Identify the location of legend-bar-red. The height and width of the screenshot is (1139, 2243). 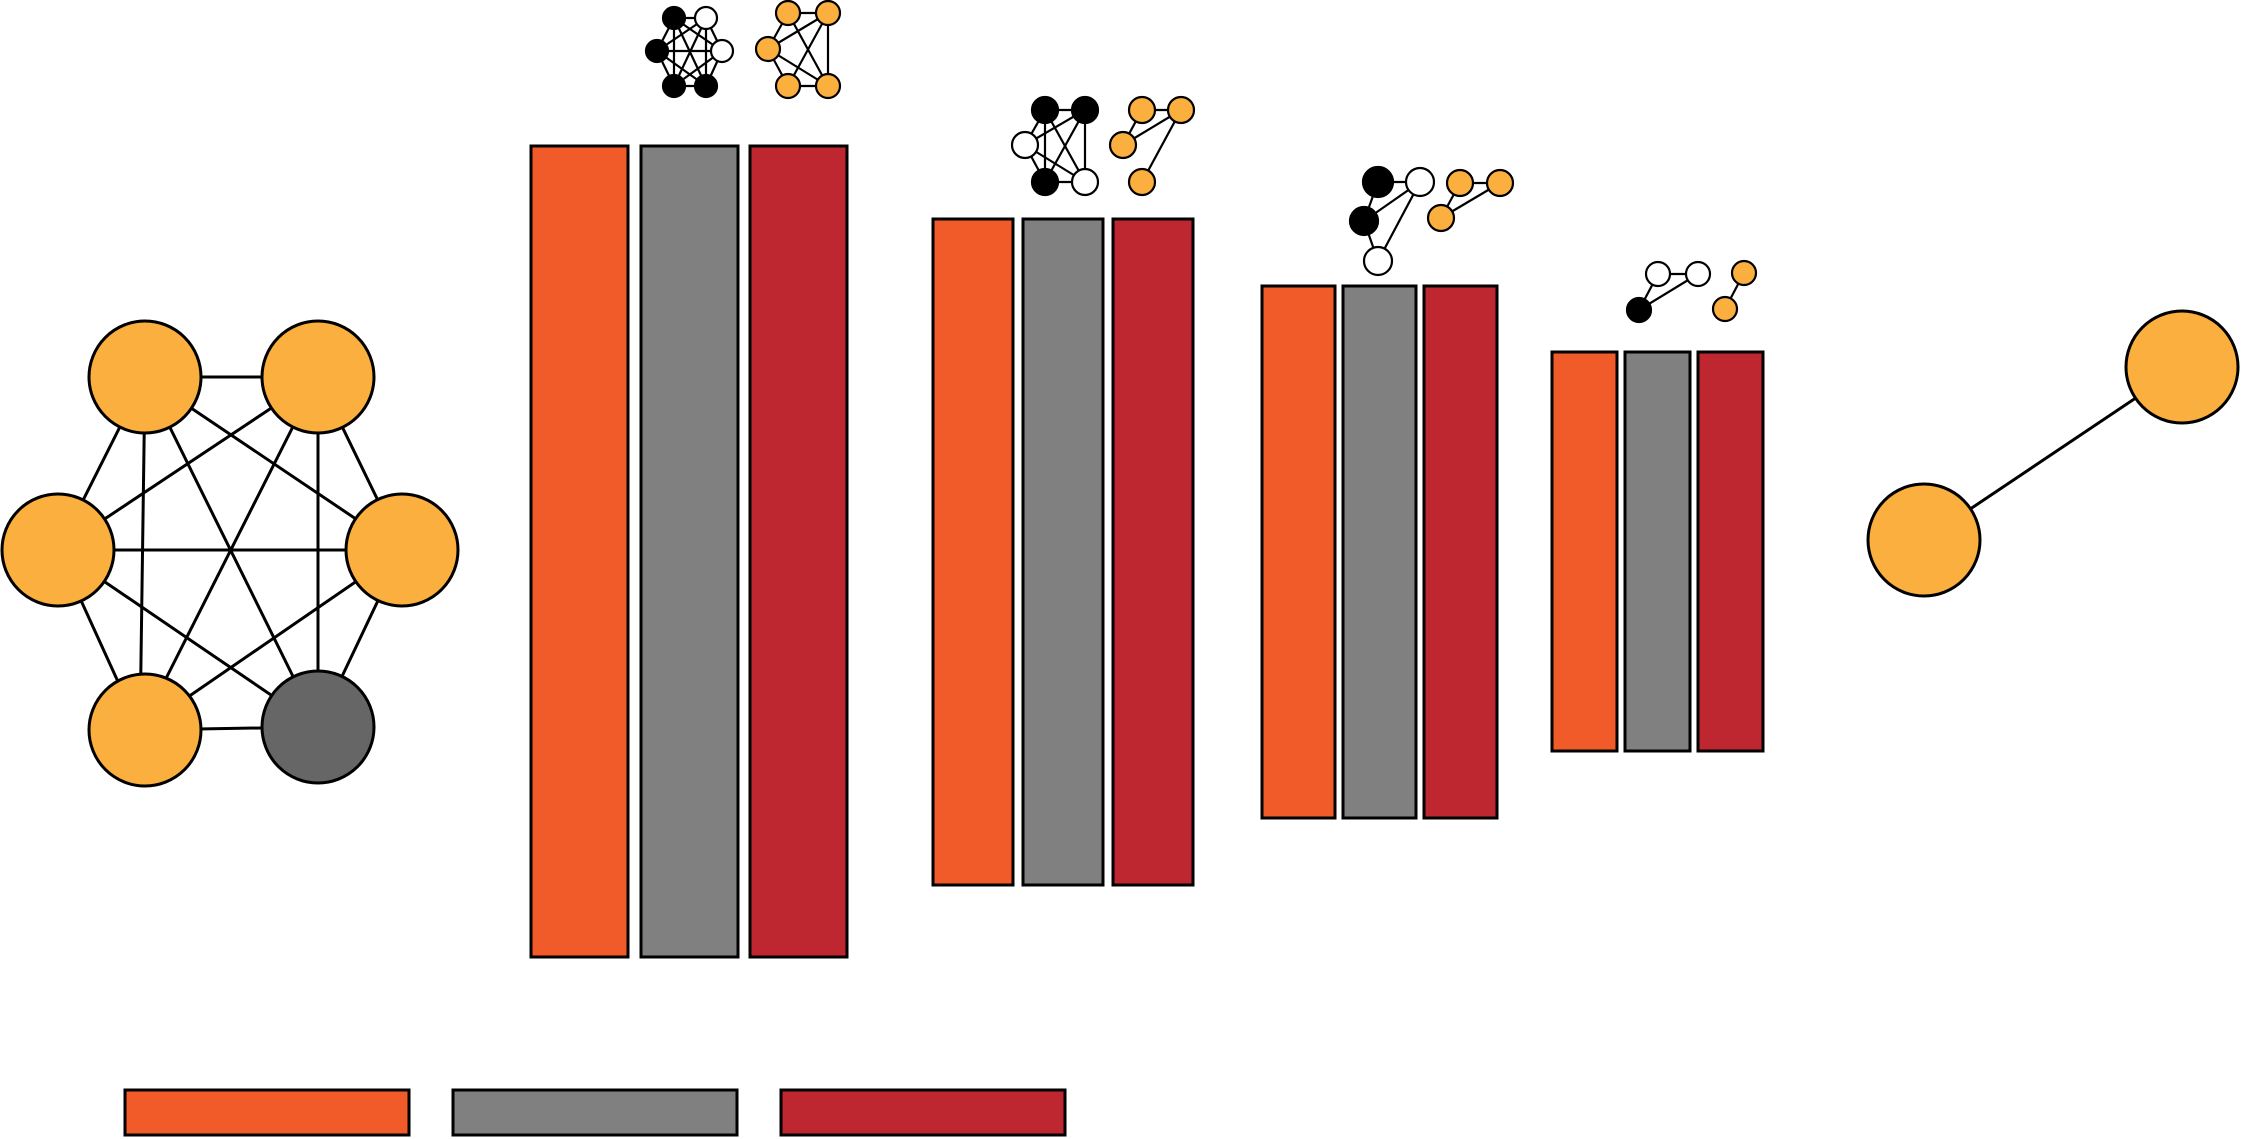
(923, 1112).